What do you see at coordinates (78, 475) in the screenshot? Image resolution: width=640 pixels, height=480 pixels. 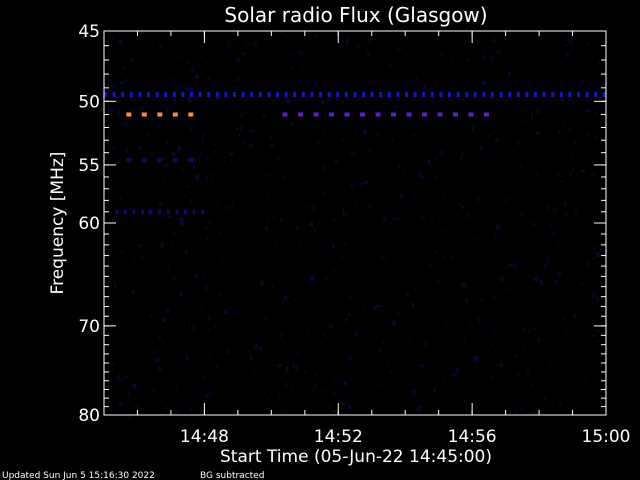 I see `footer-updated: Updated Sun Jun 5 15:16:30 2022` at bounding box center [78, 475].